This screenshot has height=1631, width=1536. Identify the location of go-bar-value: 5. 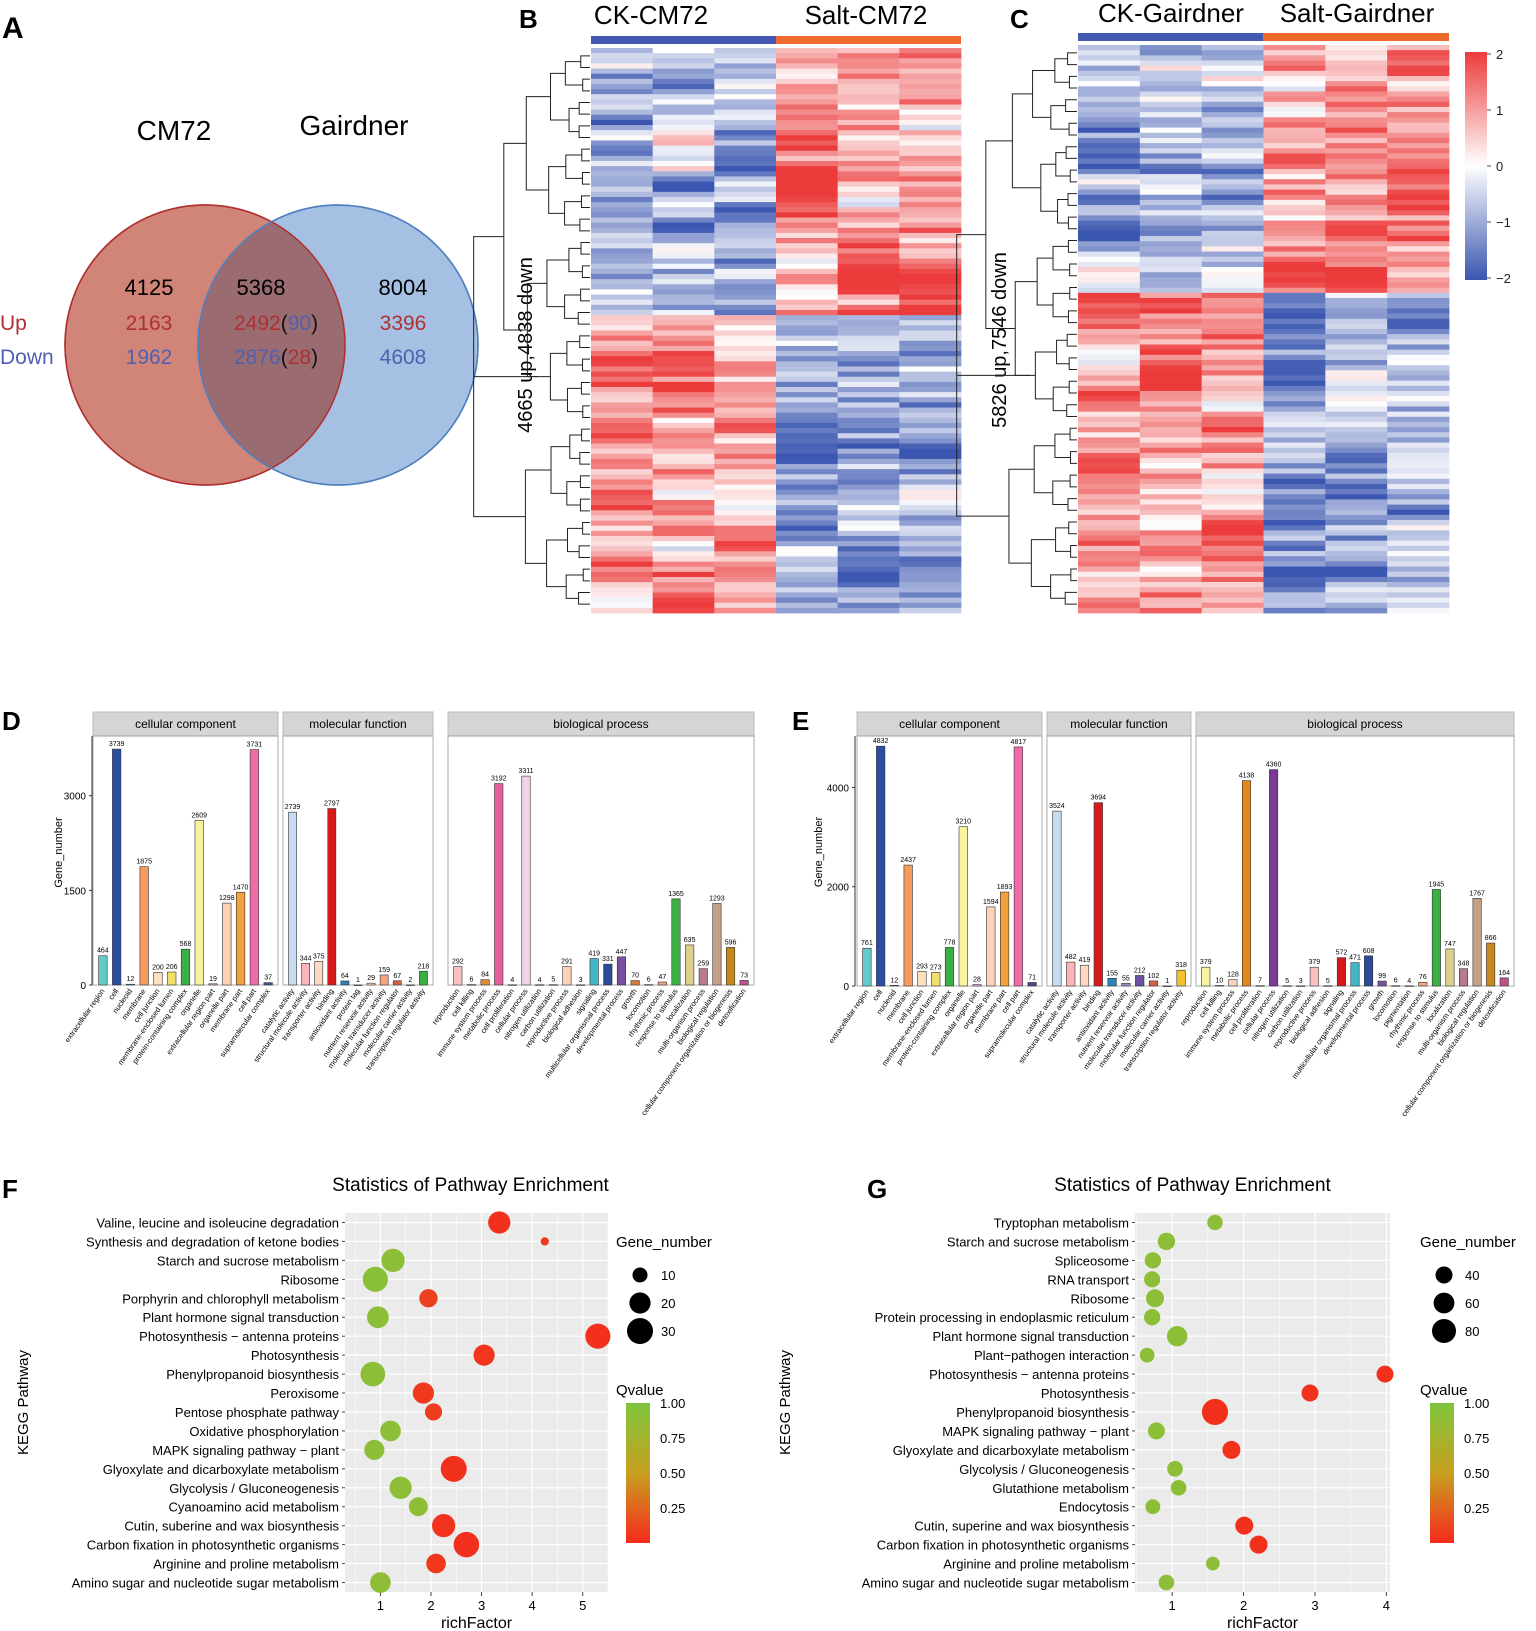
(1328, 981).